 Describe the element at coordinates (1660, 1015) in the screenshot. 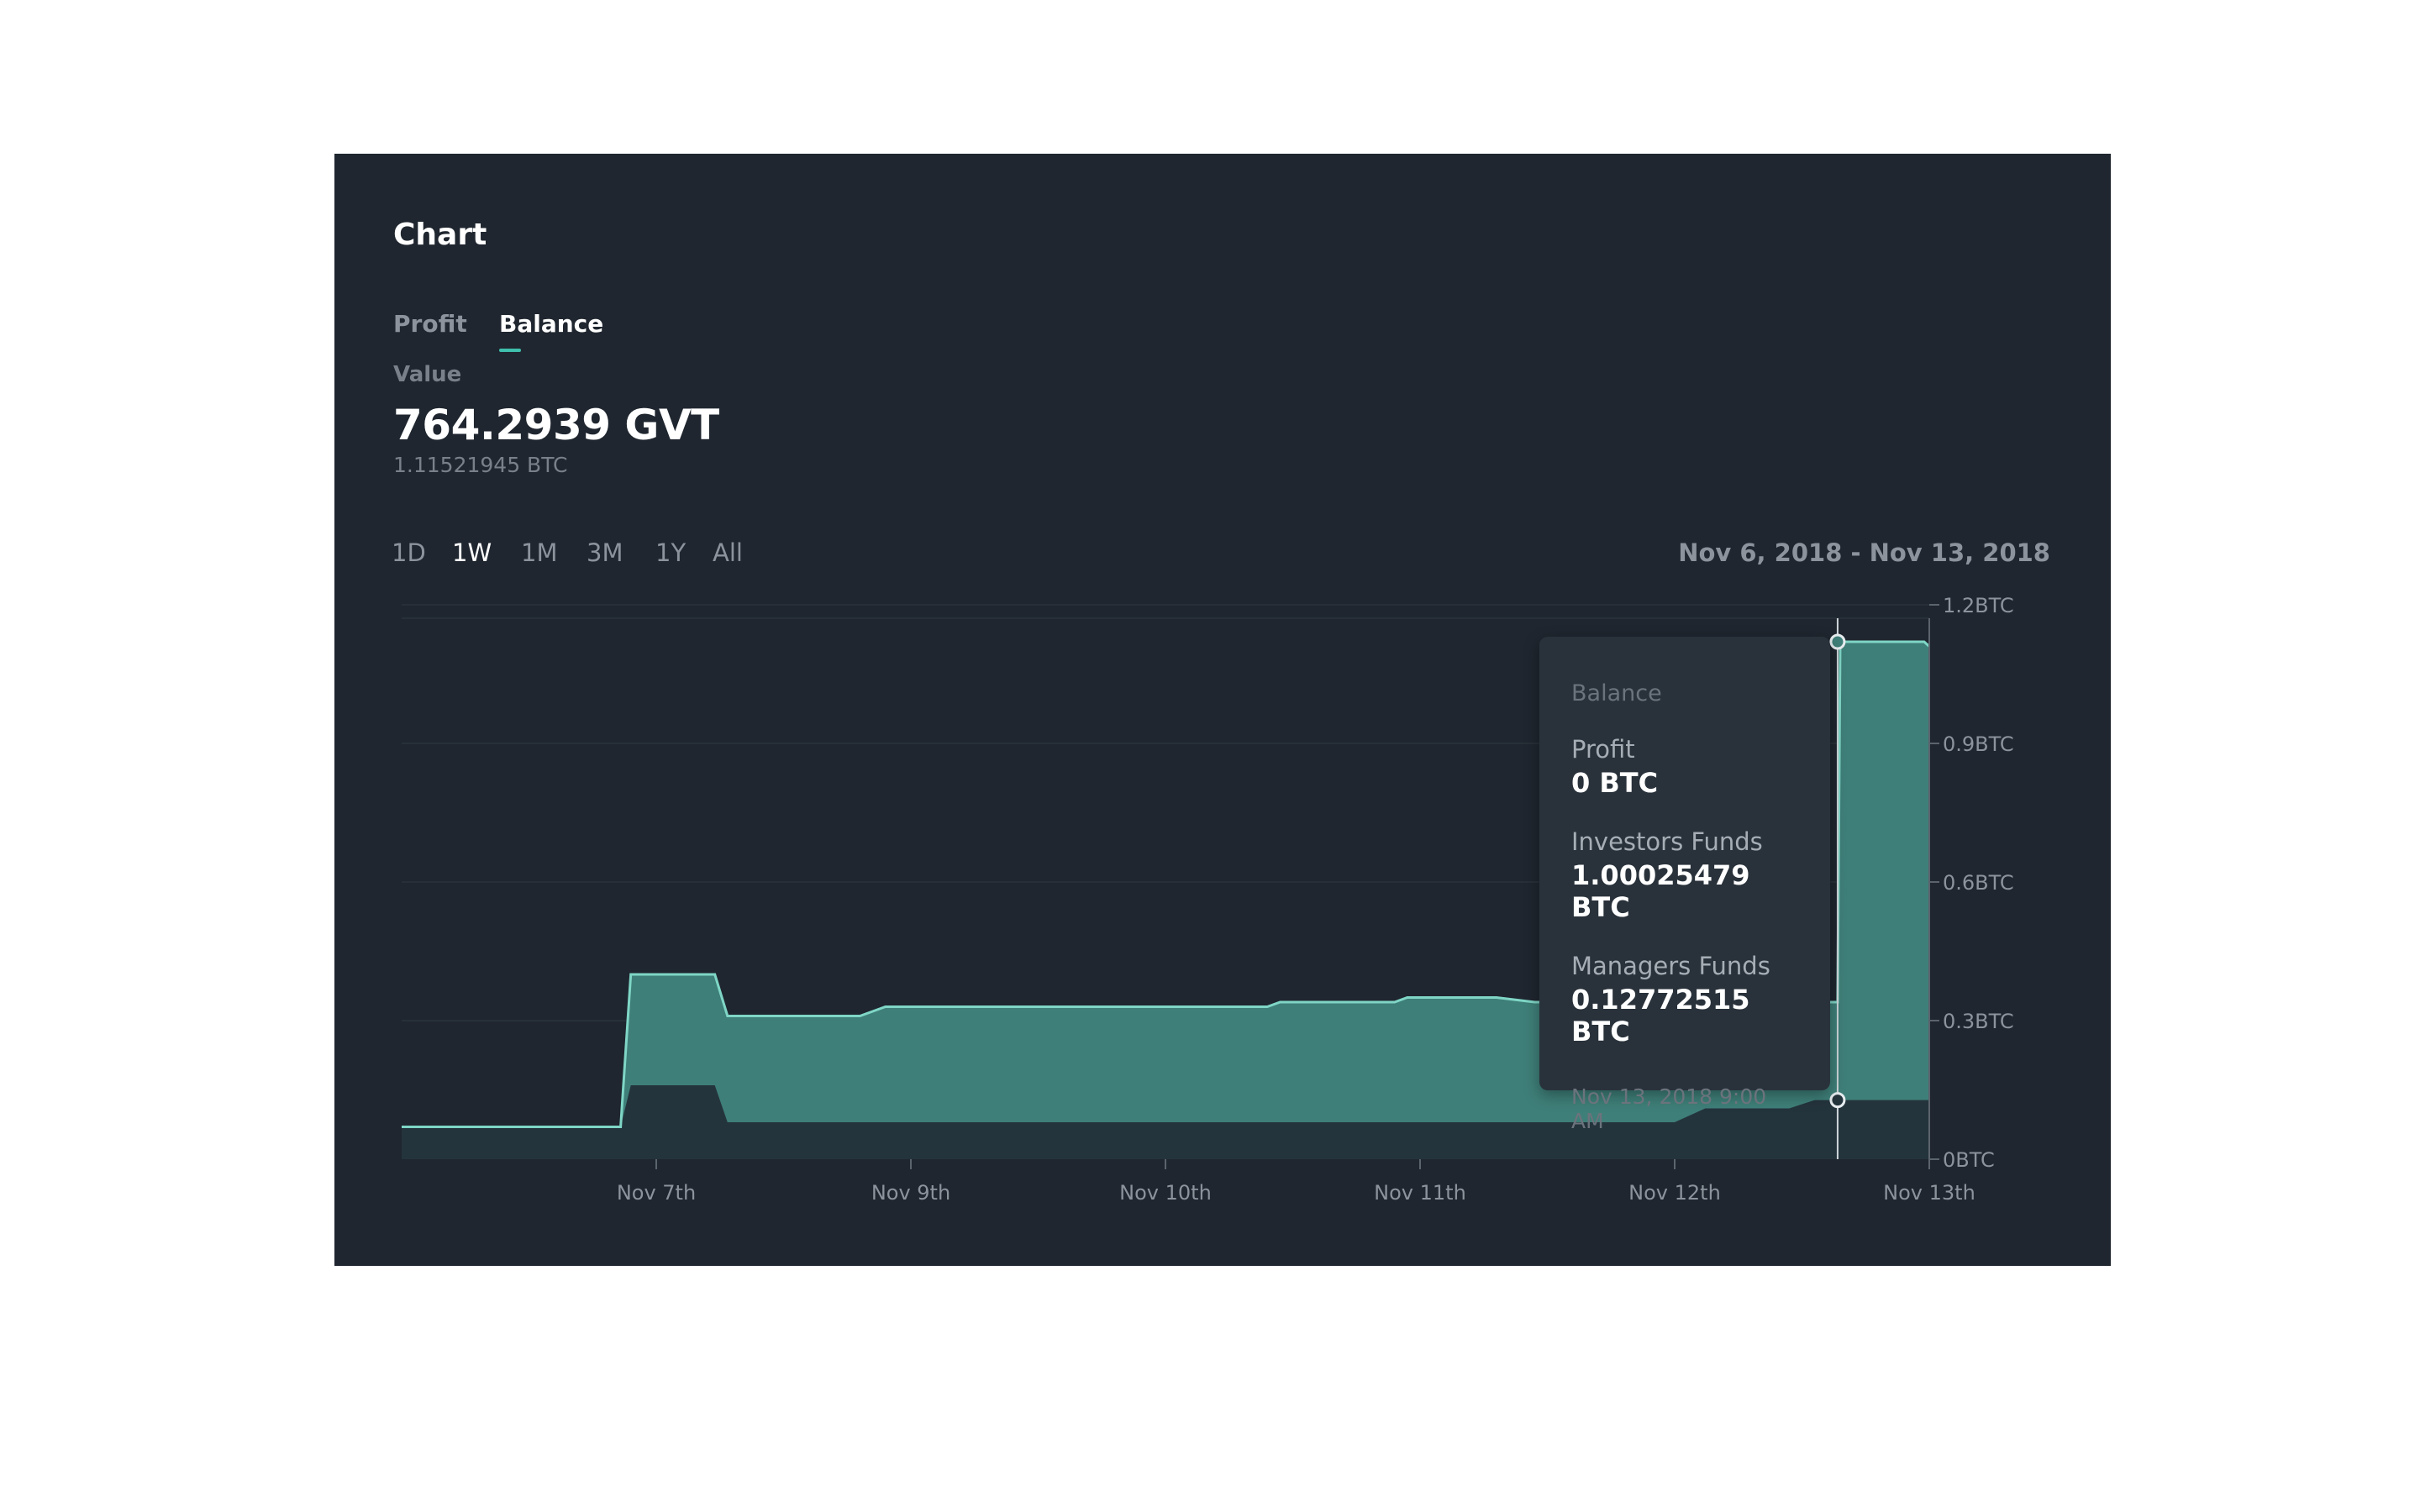

I see `tooltip-managers-value: 0.12772515 BTC` at that location.